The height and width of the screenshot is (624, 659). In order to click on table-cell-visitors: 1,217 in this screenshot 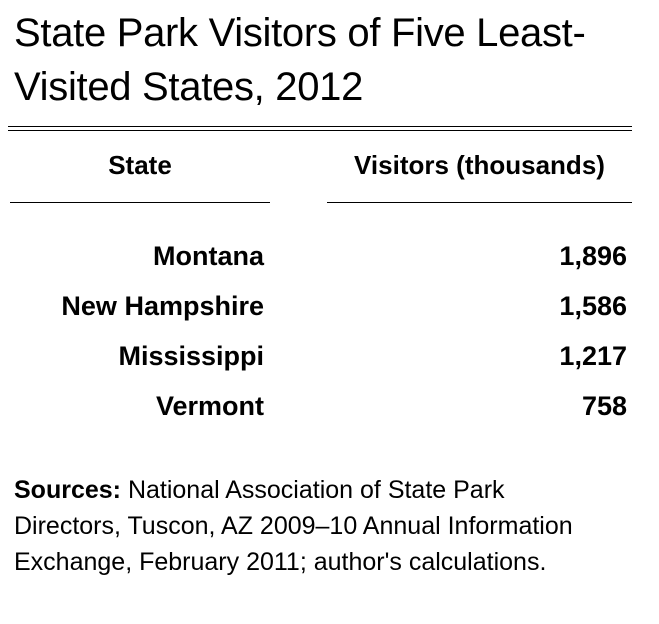, I will do `click(593, 356)`.